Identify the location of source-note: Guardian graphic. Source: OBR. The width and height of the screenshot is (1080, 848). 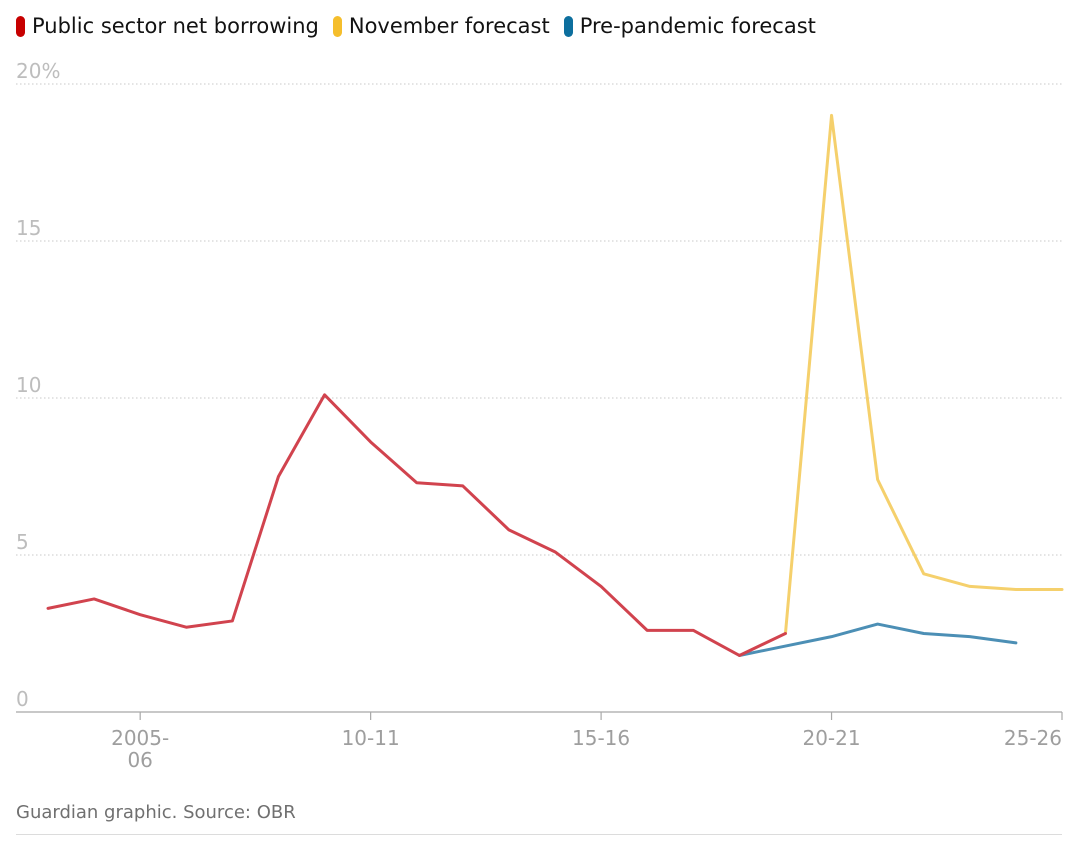
(156, 812).